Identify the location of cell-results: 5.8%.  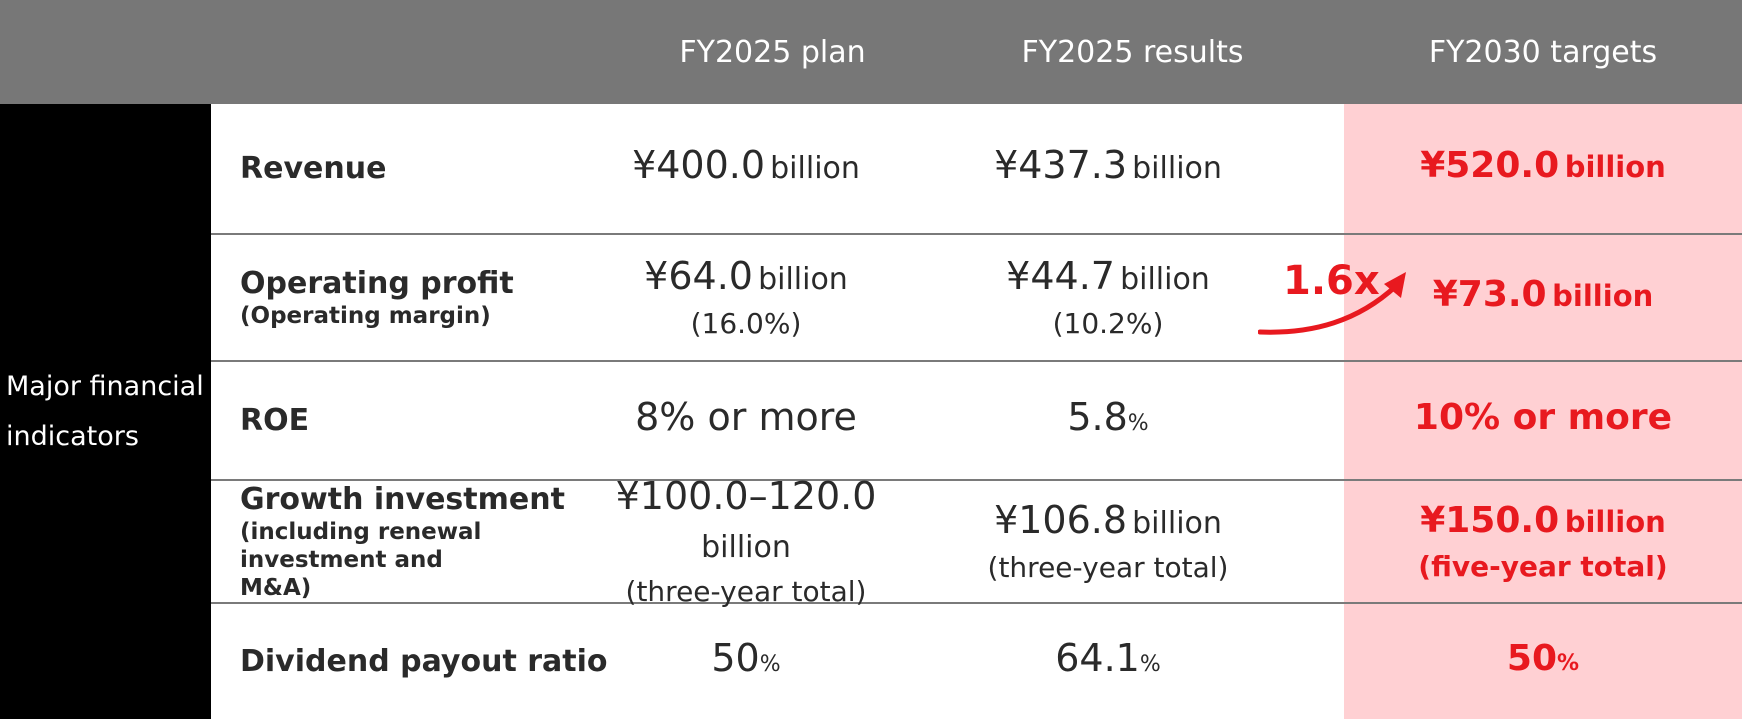
(1108, 420).